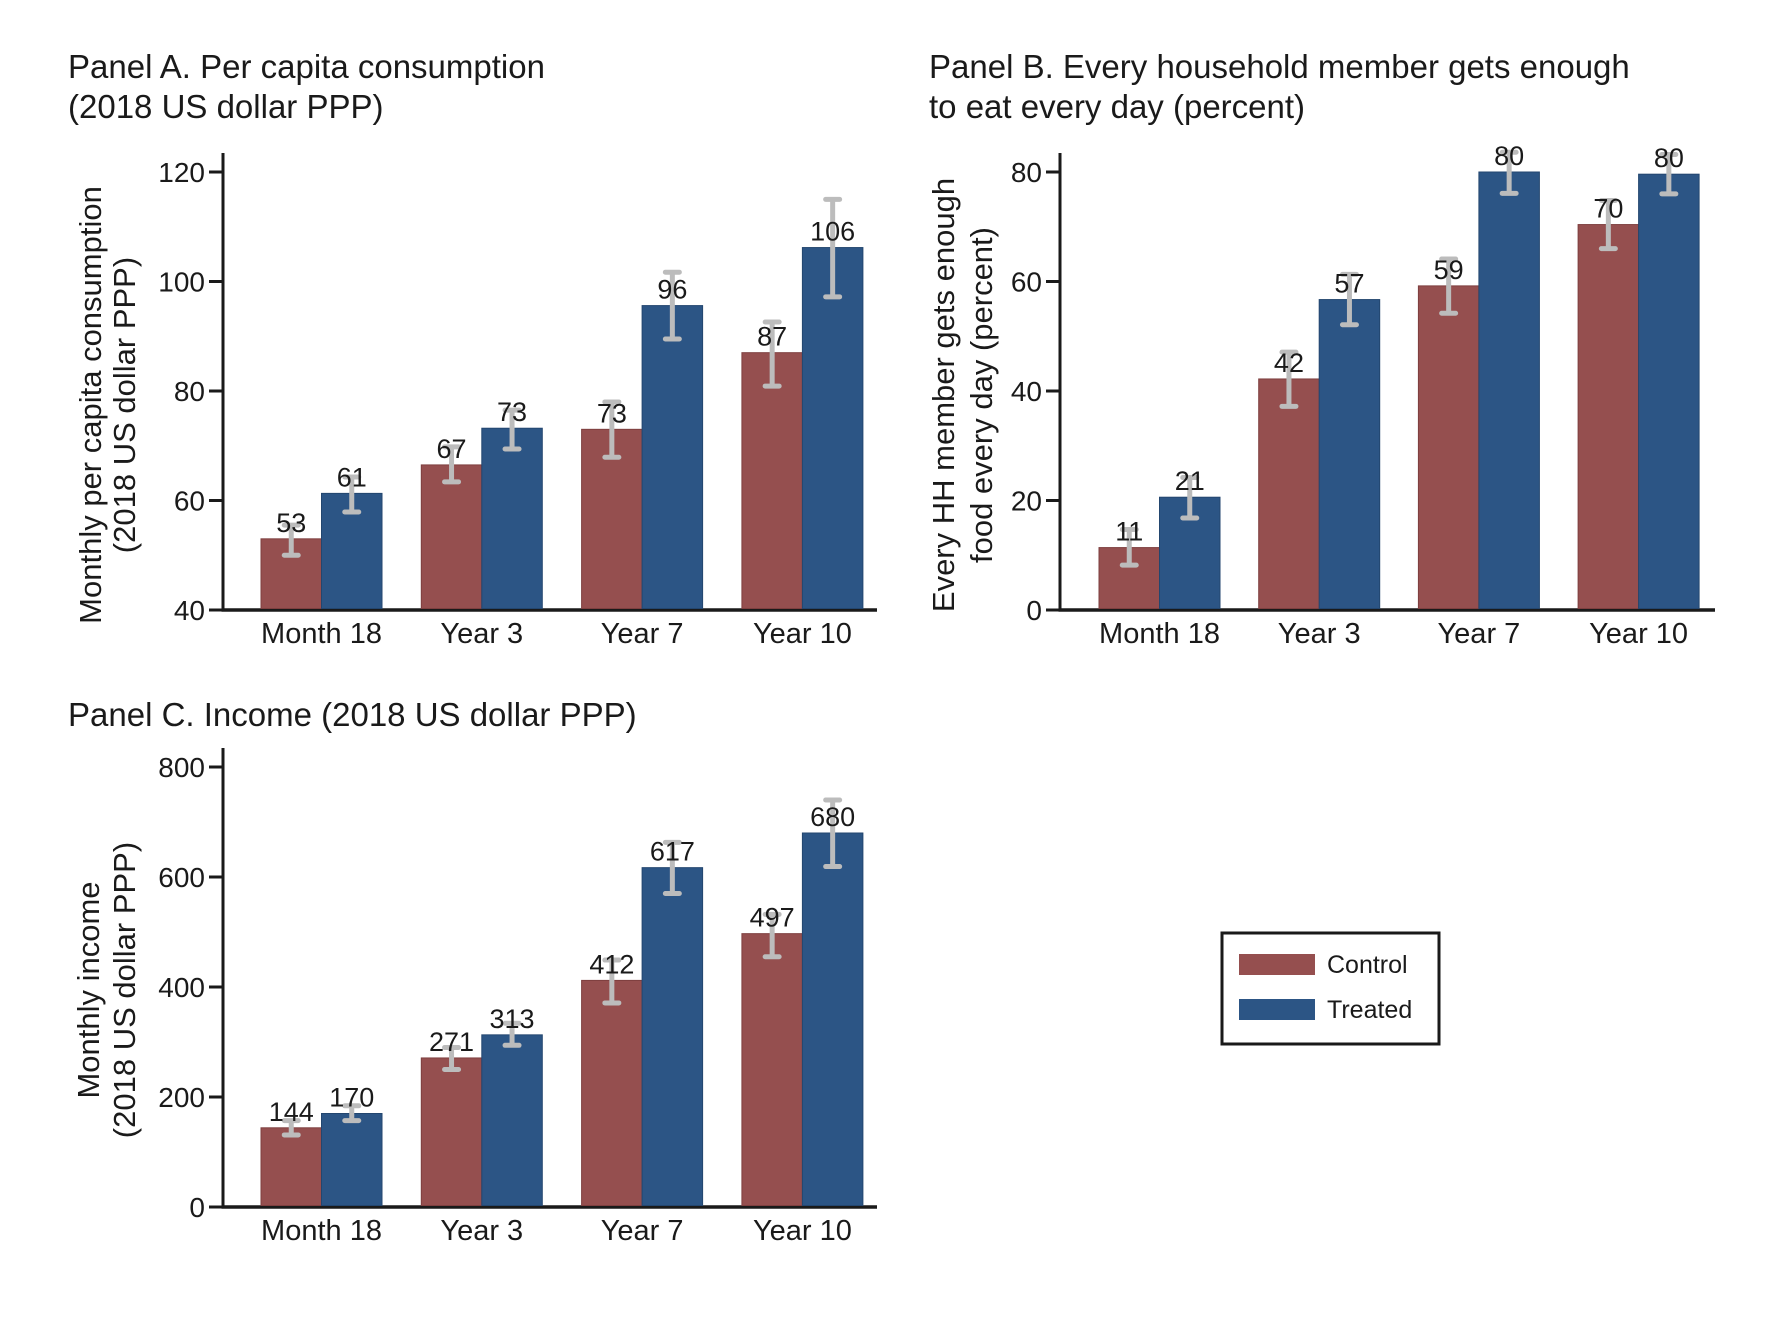 The image size is (1768, 1342). I want to click on y-tick-label: 80, so click(189, 391).